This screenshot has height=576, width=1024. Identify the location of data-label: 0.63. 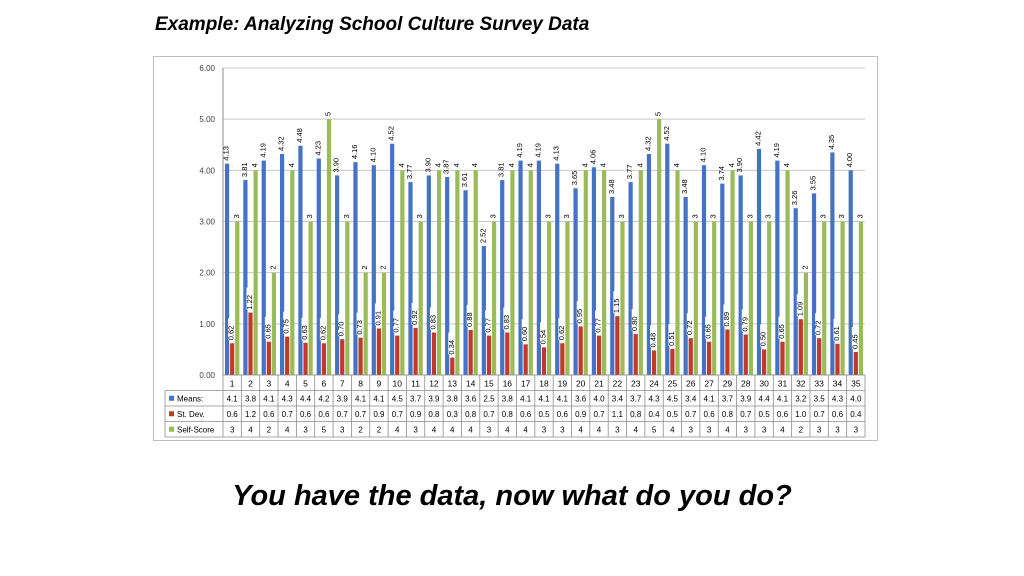
(304, 332).